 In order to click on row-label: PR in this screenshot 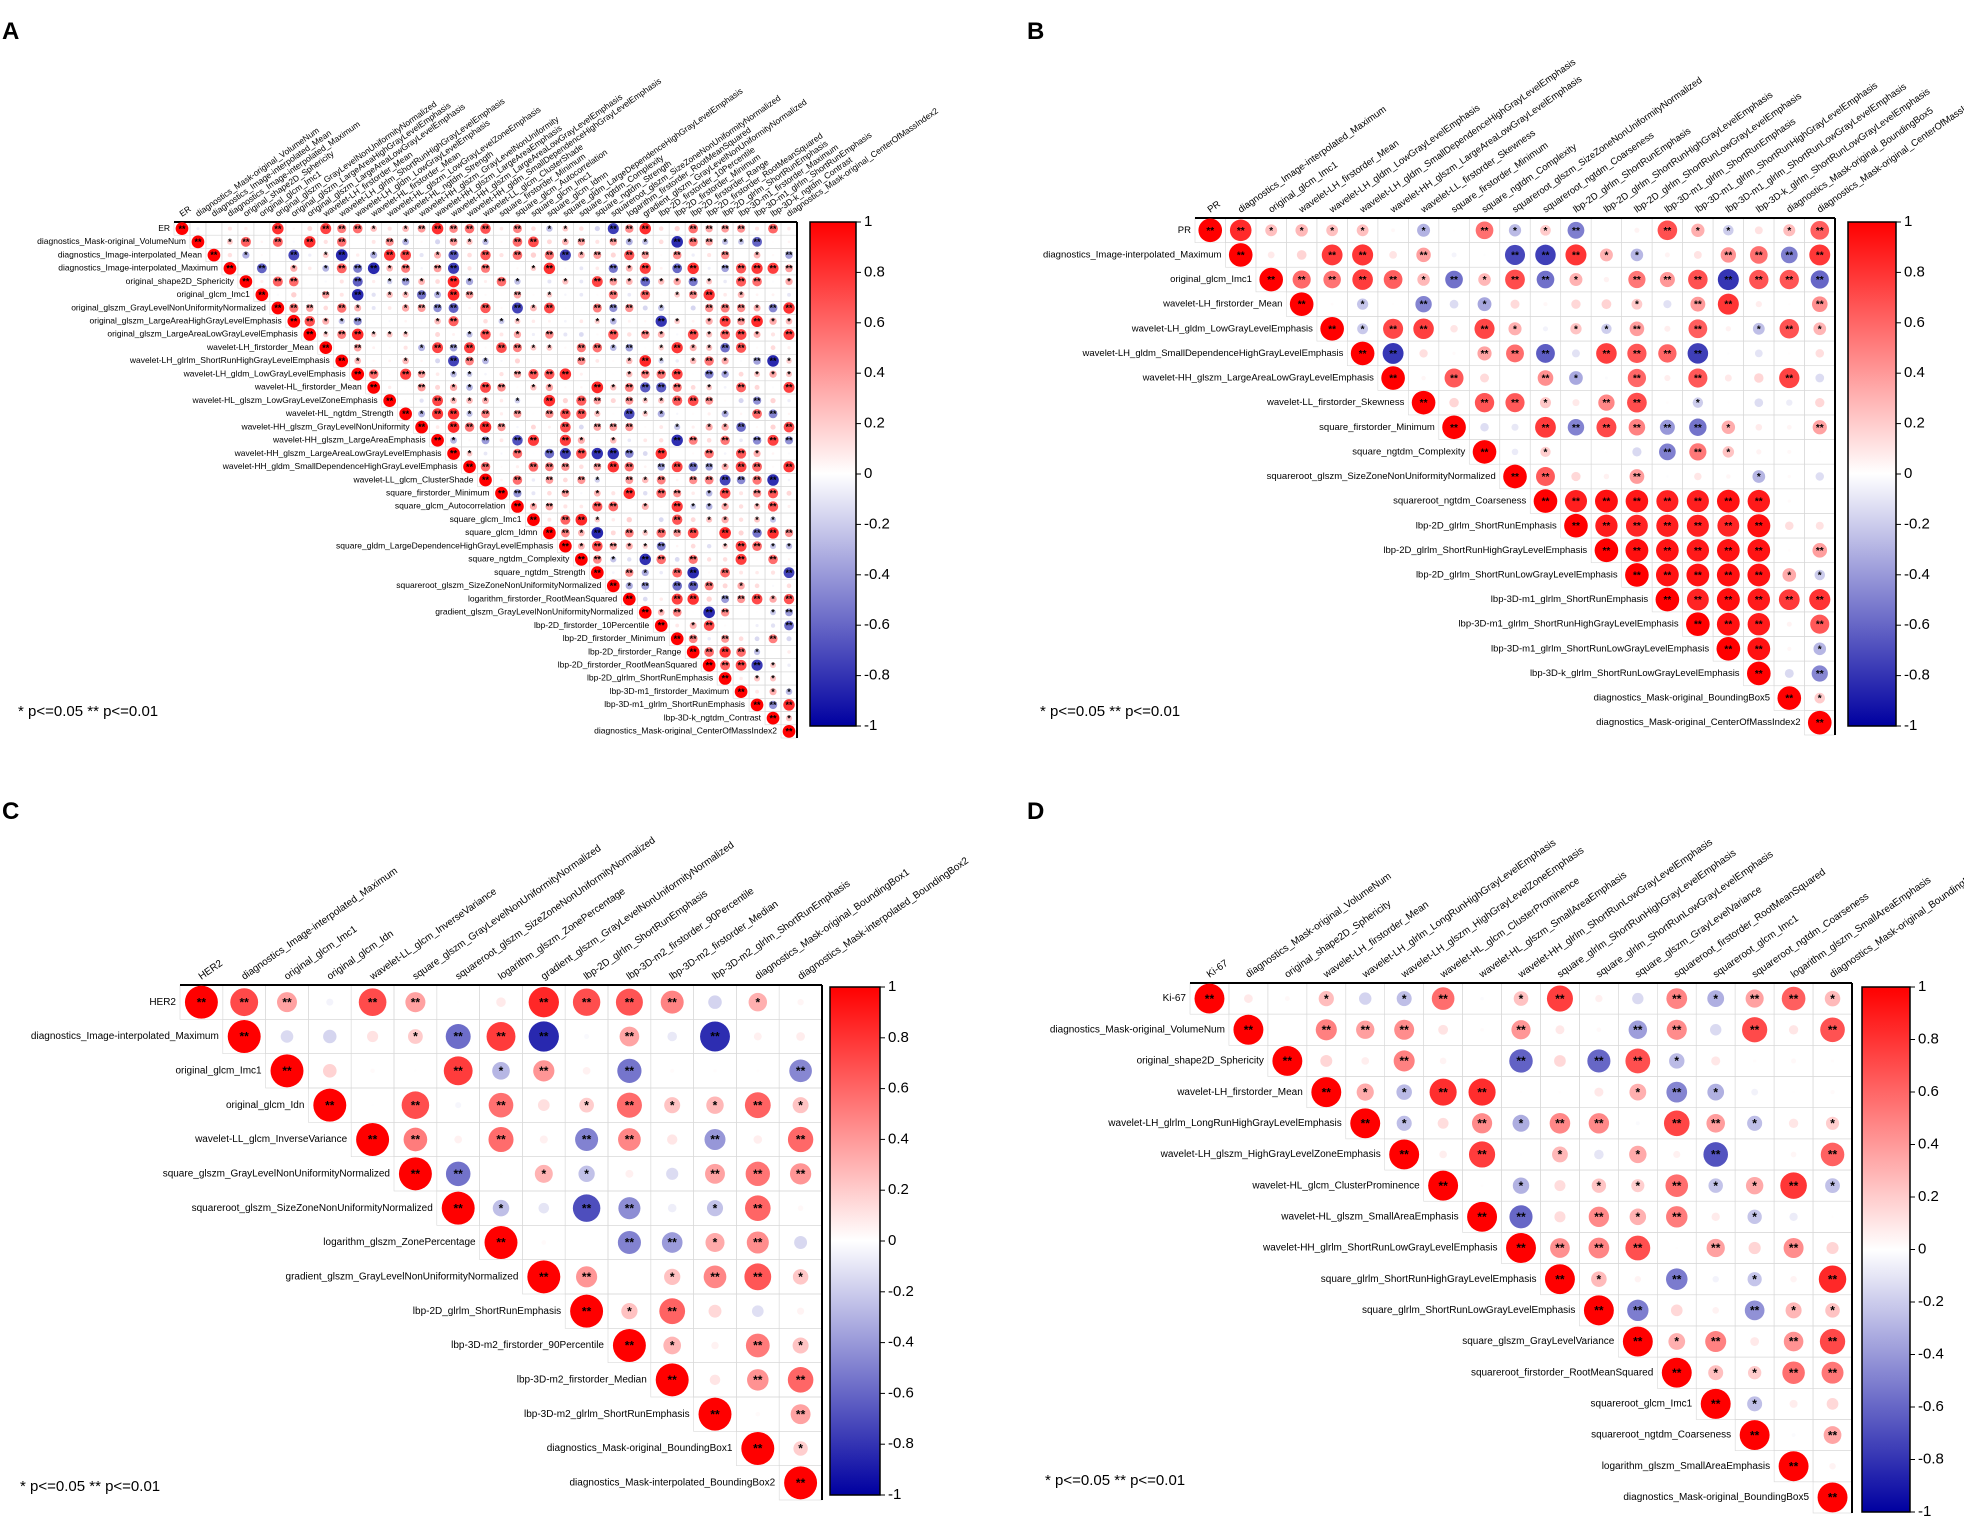, I will do `click(1184, 230)`.